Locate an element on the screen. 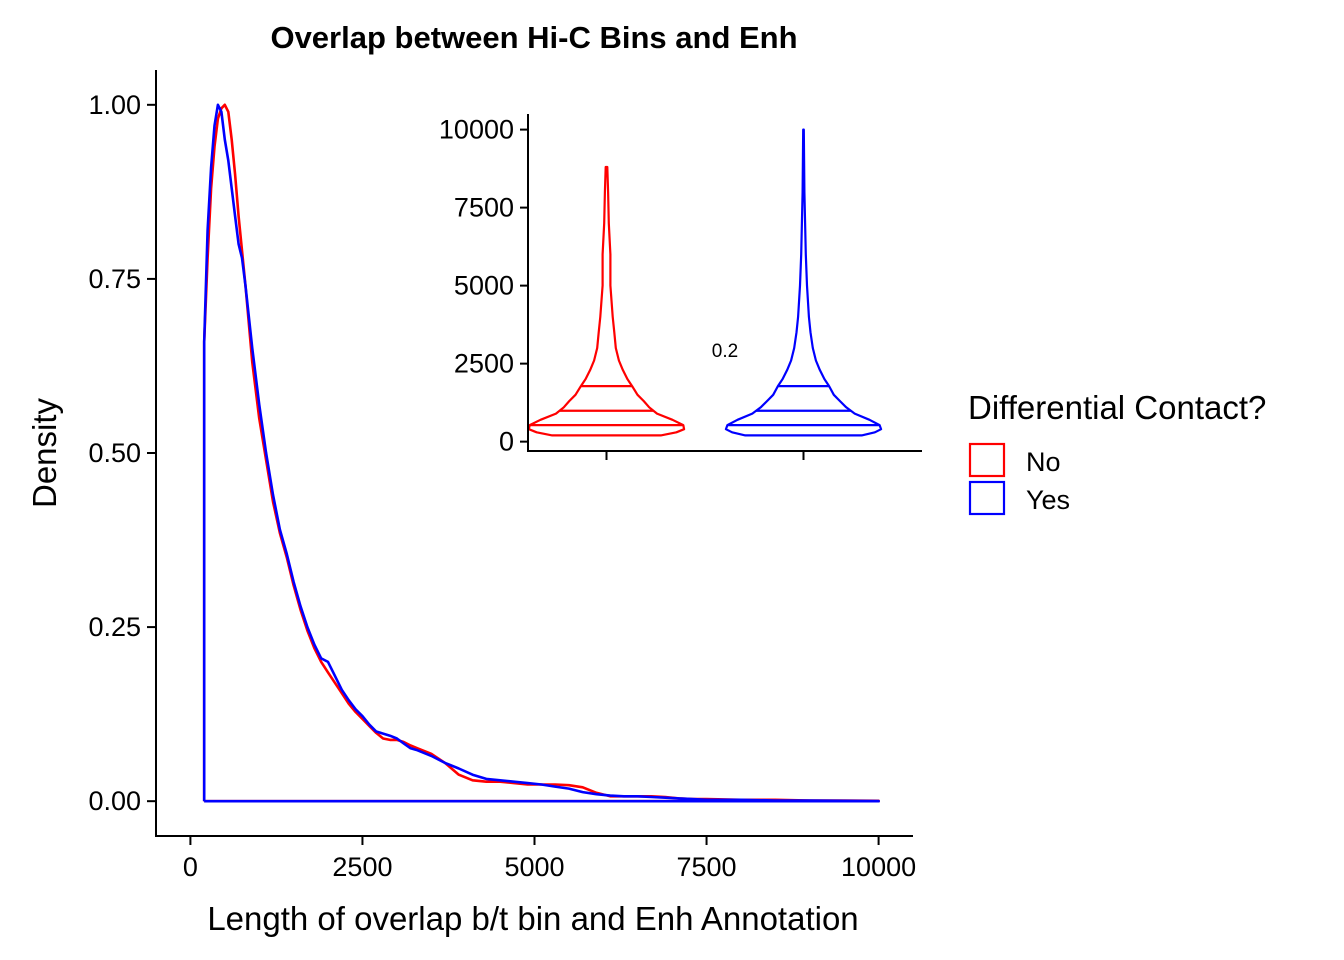 Image resolution: width=1344 pixels, height=960 pixels. x-tick-label: 7500 is located at coordinates (707, 867).